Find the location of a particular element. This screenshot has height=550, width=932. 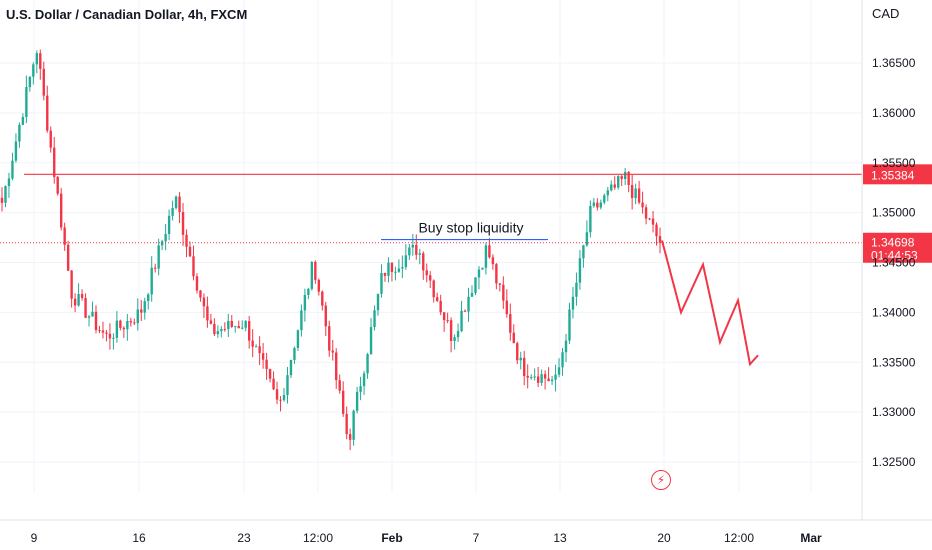

x-tick-label: 16 is located at coordinates (139, 538).